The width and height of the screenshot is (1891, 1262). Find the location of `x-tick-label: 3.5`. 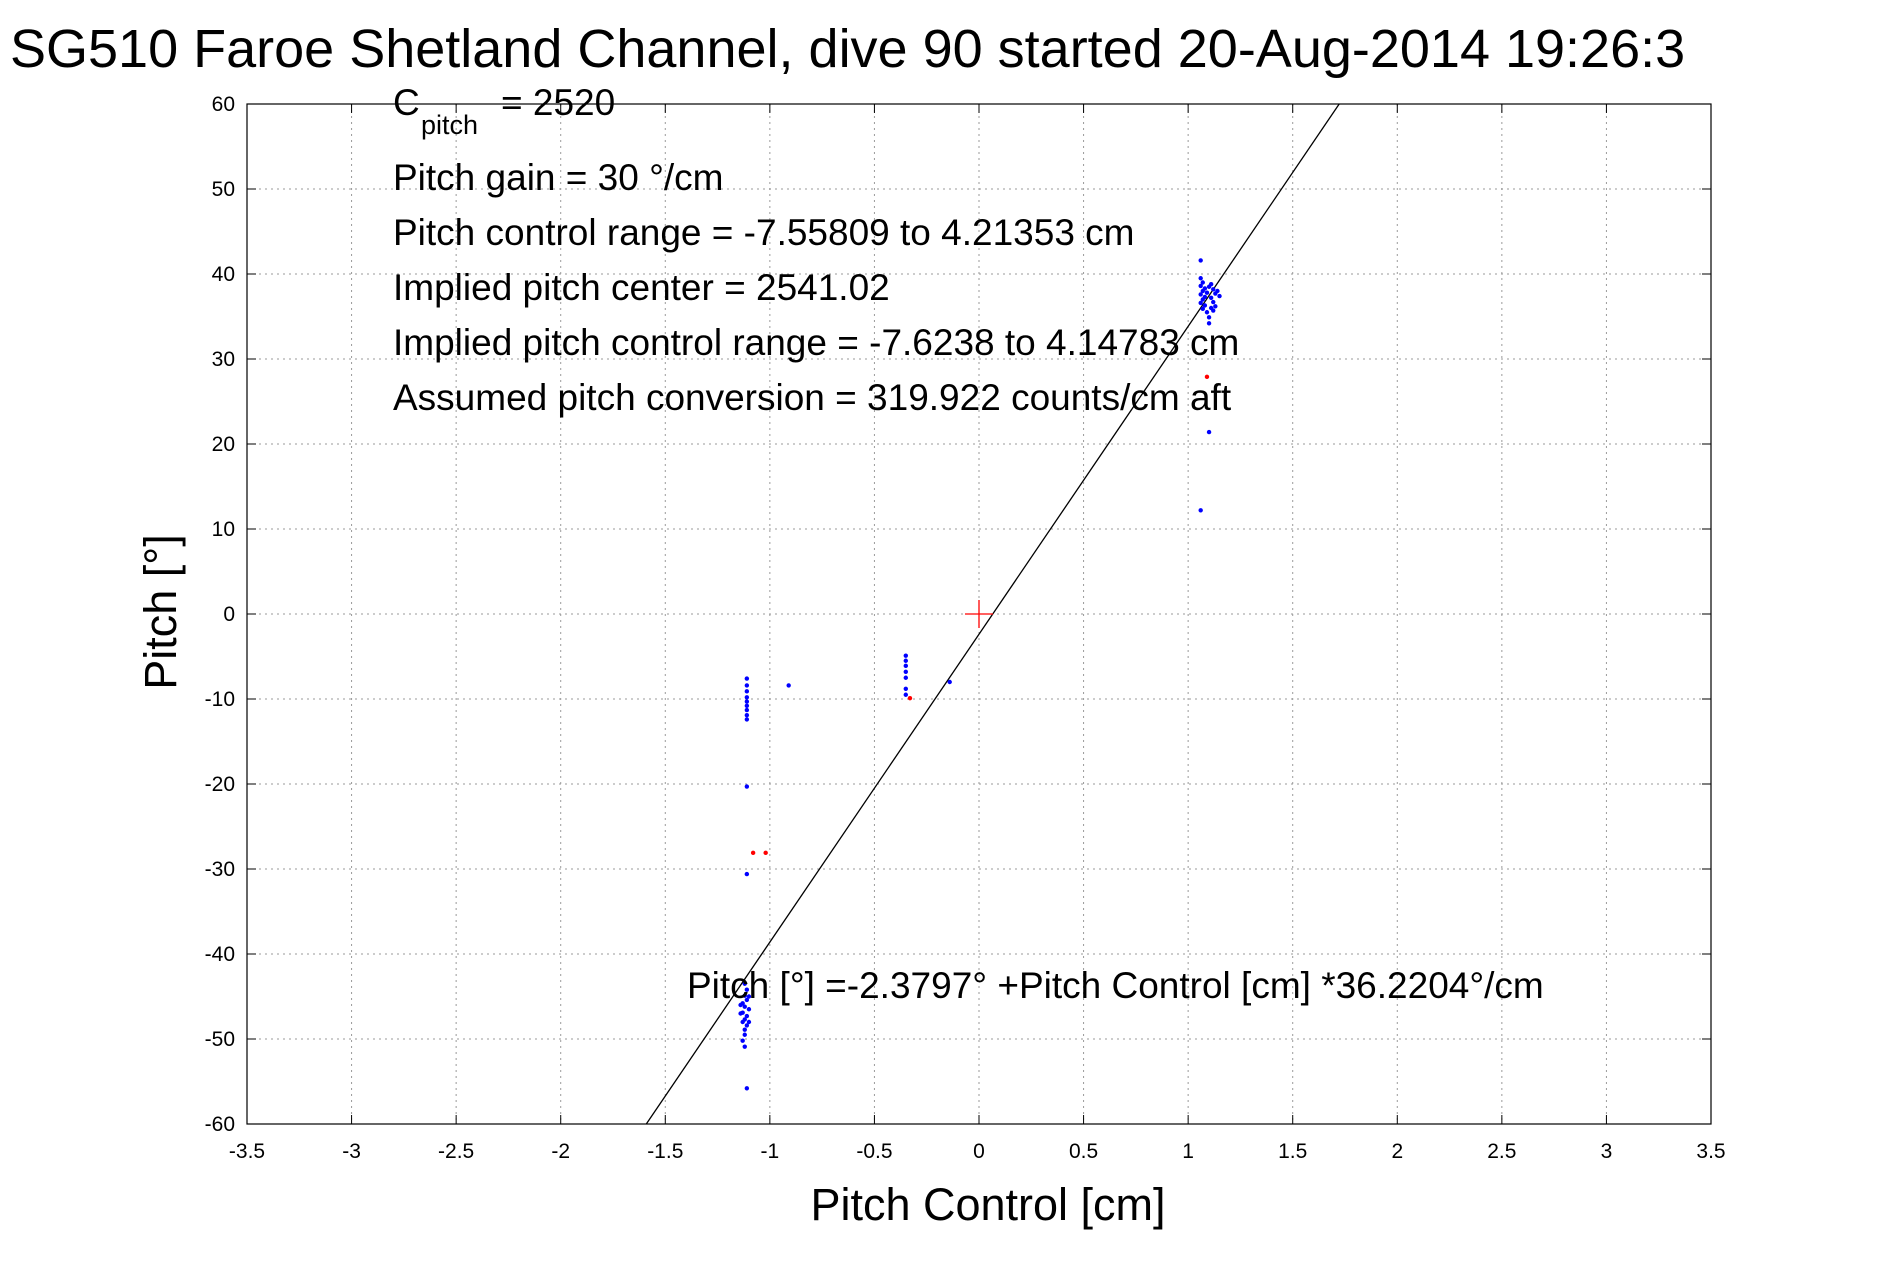

x-tick-label: 3.5 is located at coordinates (1710, 1151).